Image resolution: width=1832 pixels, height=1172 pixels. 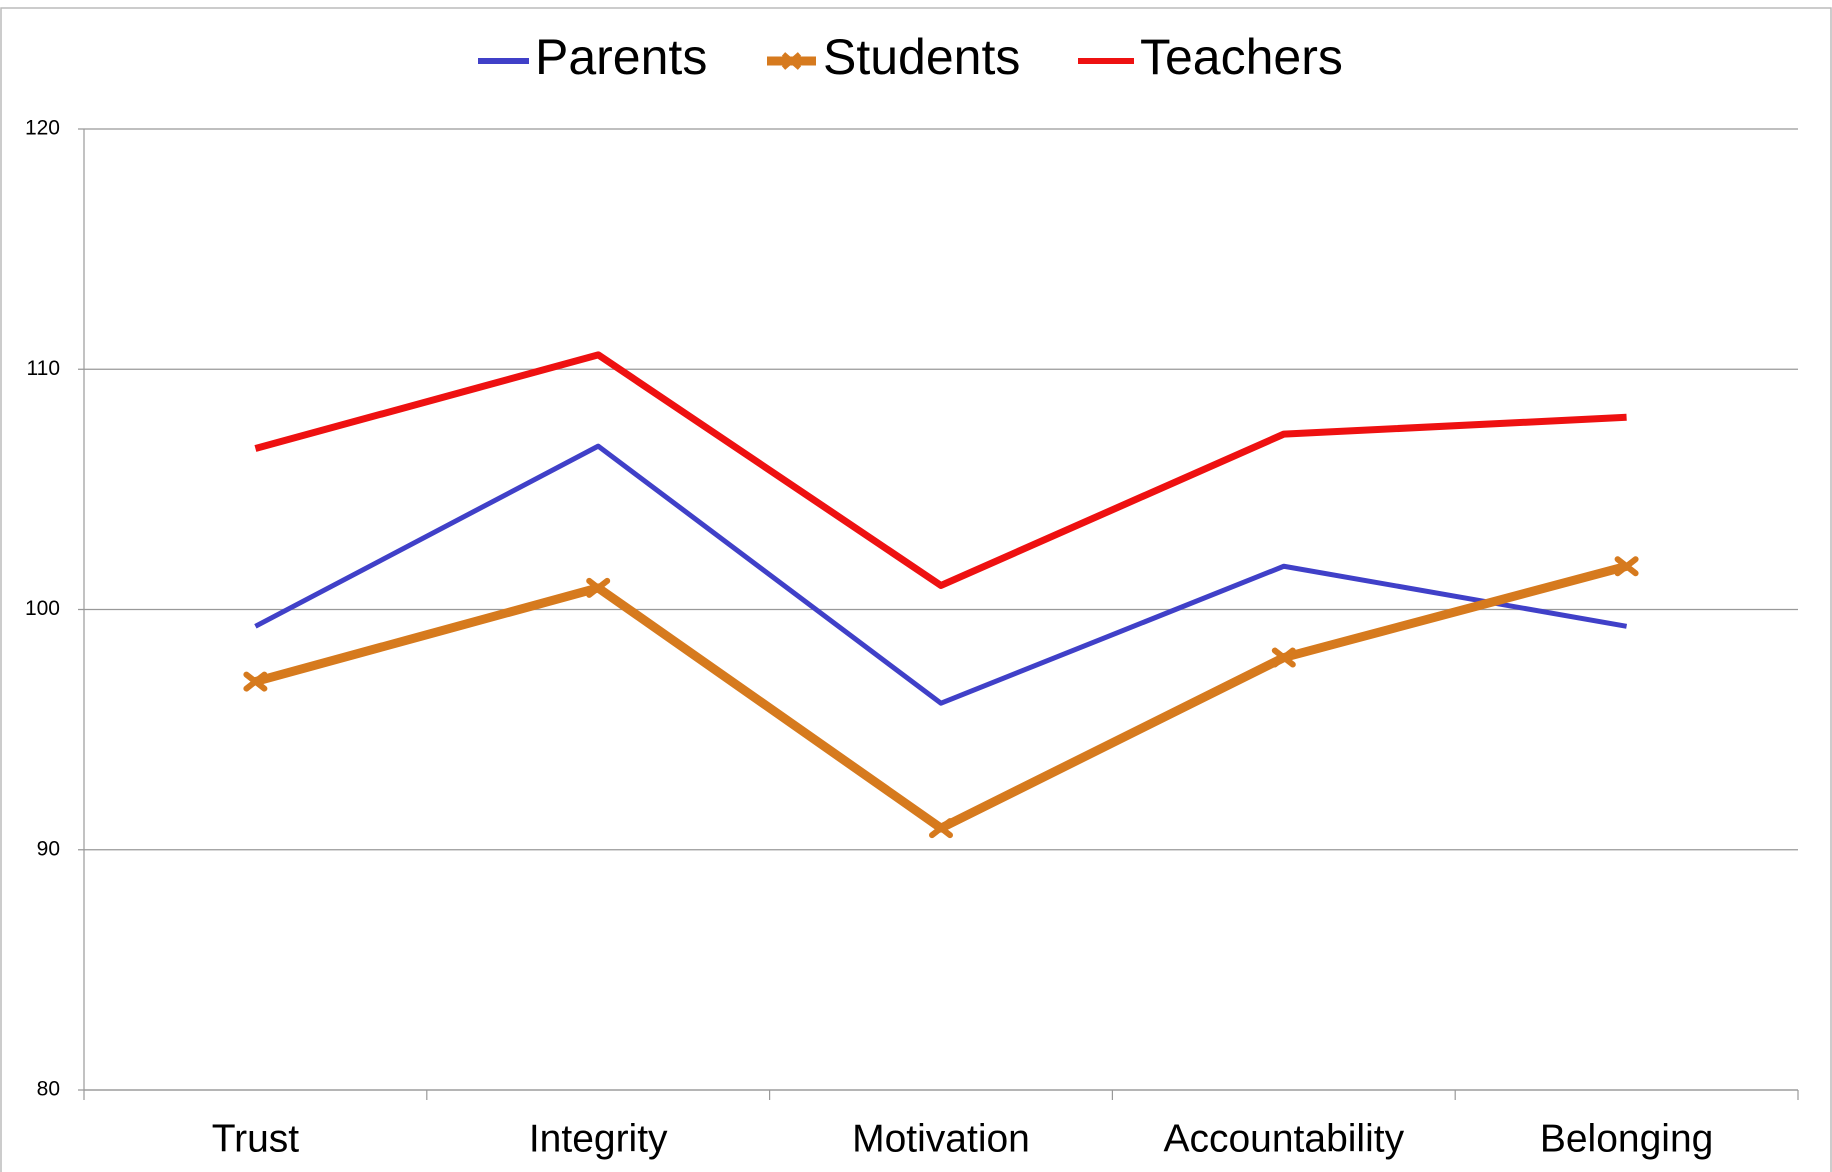 What do you see at coordinates (48, 848) in the screenshot?
I see `y-tick-label: 90` at bounding box center [48, 848].